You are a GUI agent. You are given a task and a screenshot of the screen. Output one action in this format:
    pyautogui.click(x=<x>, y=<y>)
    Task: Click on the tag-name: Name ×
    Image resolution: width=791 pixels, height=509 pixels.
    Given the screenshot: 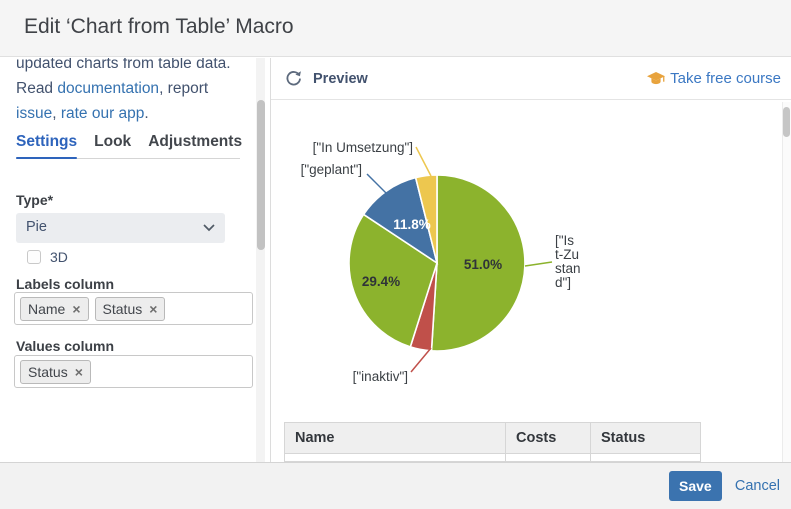 What is the action you would take?
    pyautogui.click(x=54, y=308)
    